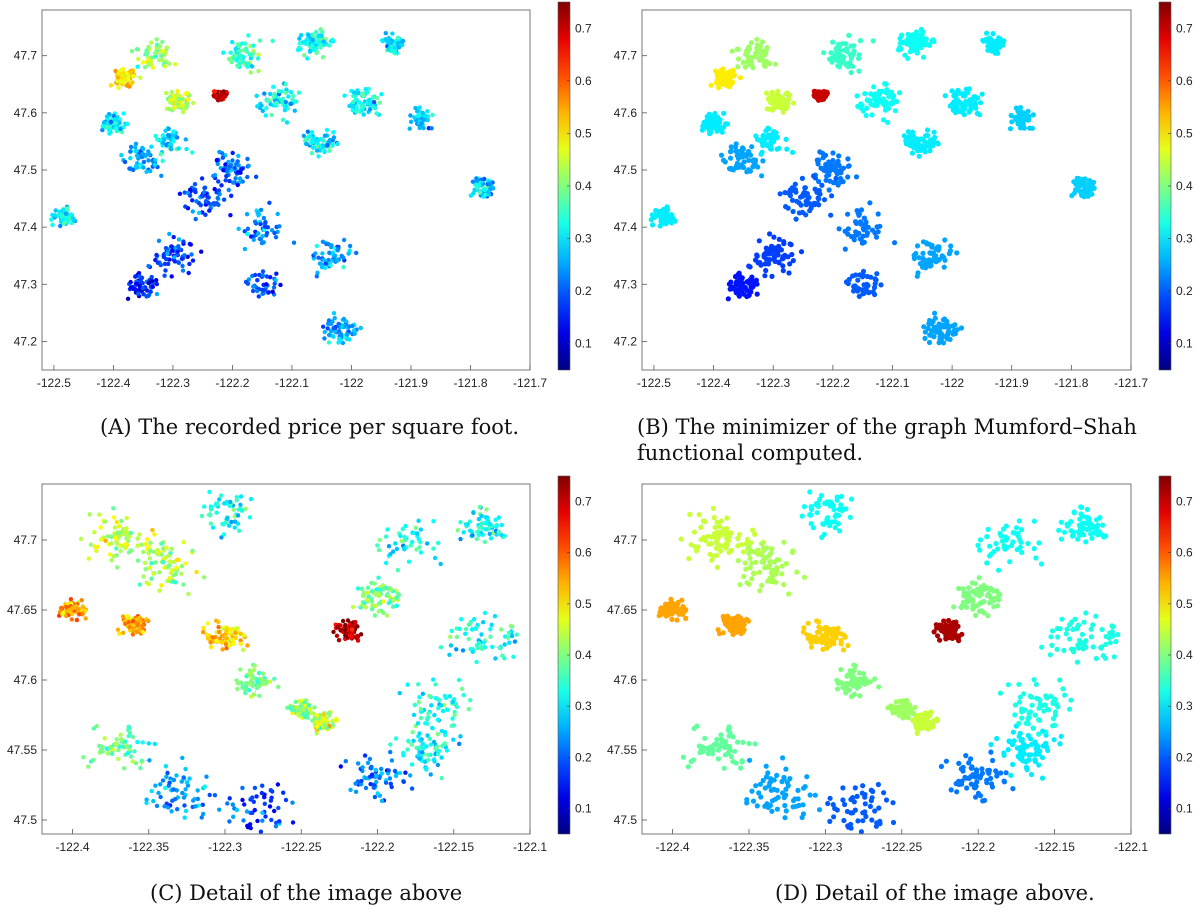 The image size is (1201, 922). What do you see at coordinates (232, 383) in the screenshot?
I see `x-tick-label: -122.2` at bounding box center [232, 383].